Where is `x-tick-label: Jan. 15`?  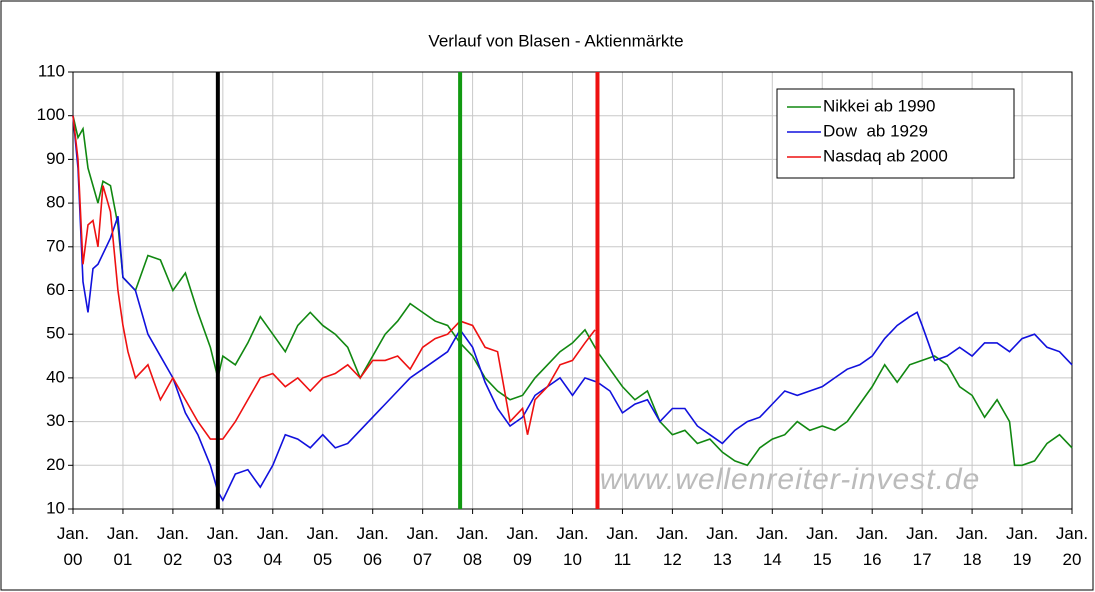
x-tick-label: Jan. 15 is located at coordinates (822, 546).